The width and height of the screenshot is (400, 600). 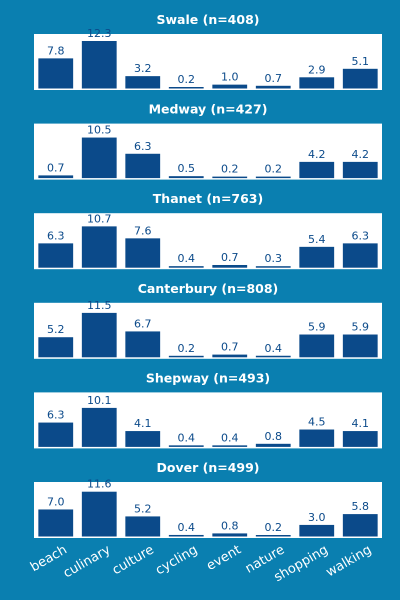 I want to click on data-label: 1.0, so click(x=230, y=77).